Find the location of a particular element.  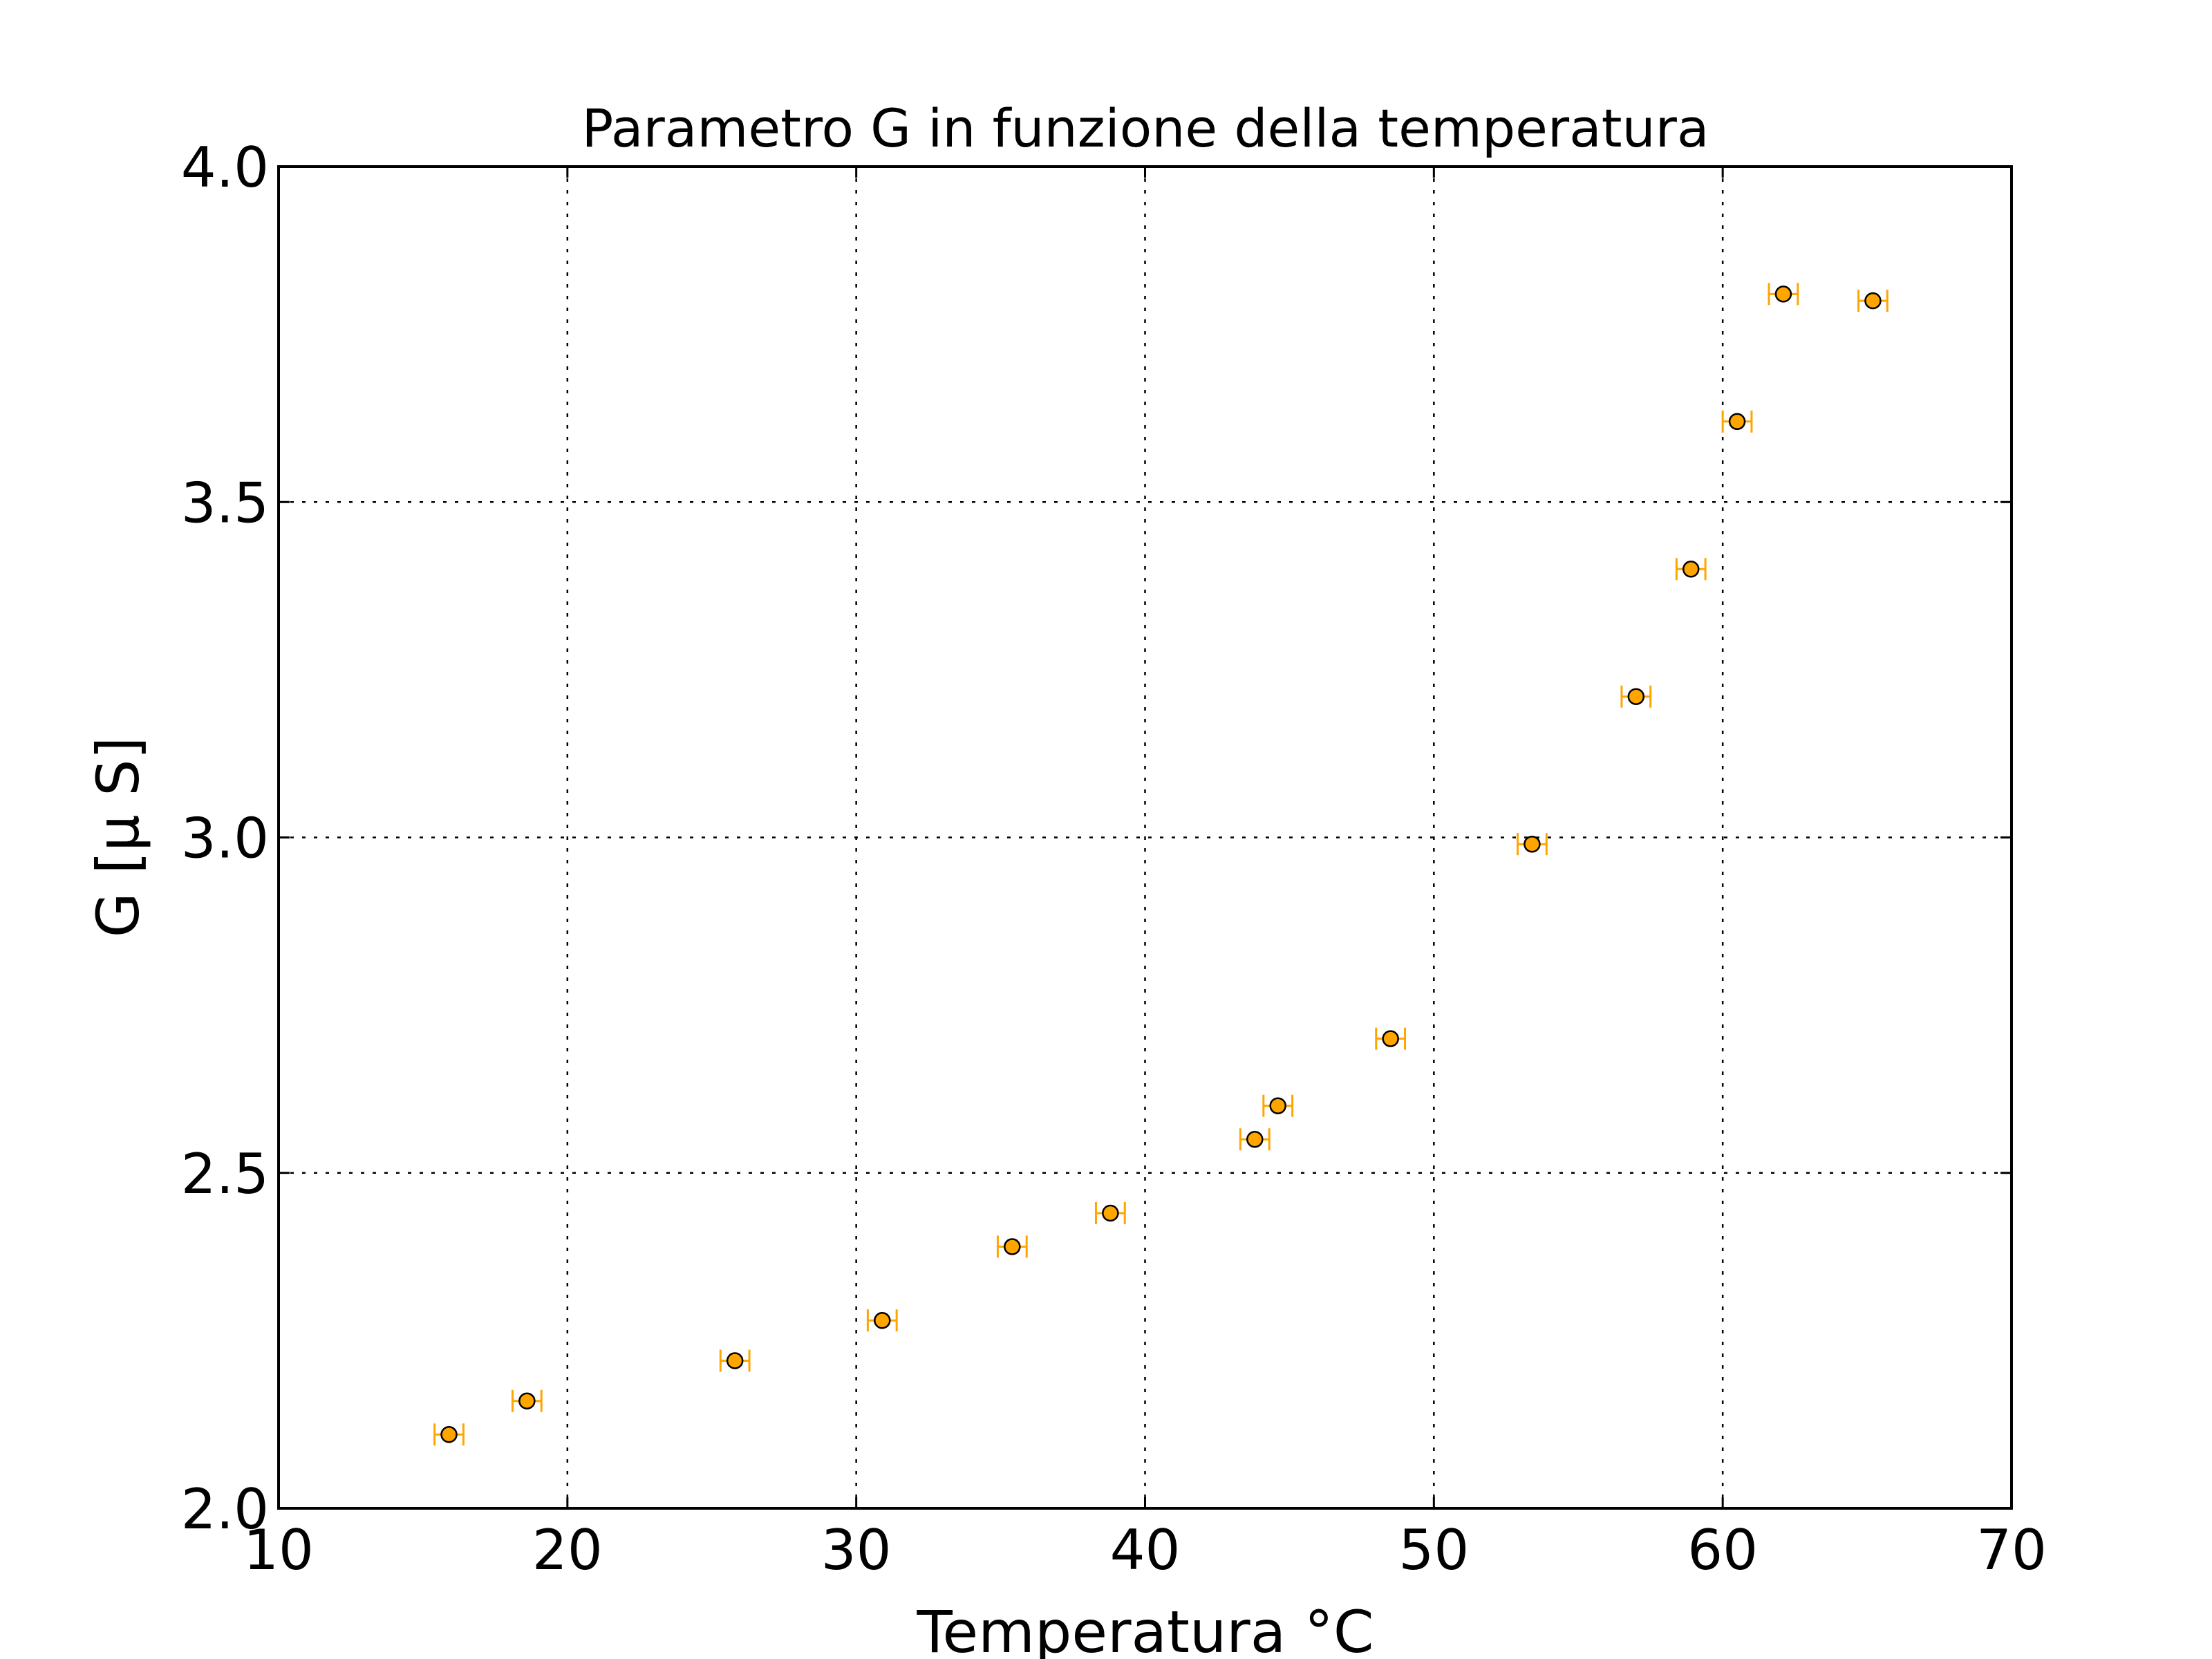

y-tick-label: 4.0 is located at coordinates (225, 167).